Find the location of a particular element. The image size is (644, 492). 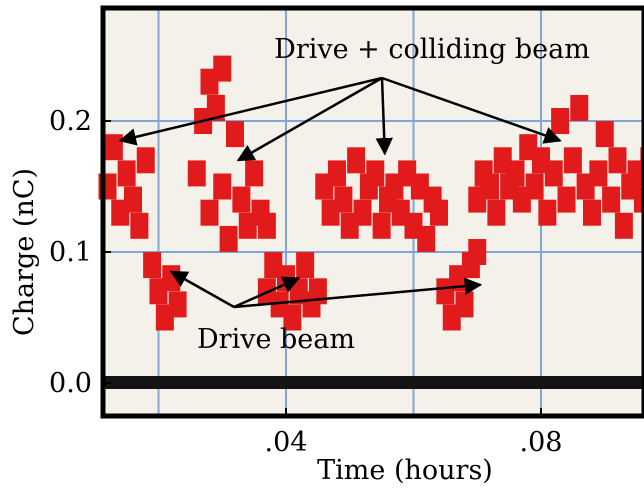

y-tick-label-2: 0.2 is located at coordinates (70, 121).